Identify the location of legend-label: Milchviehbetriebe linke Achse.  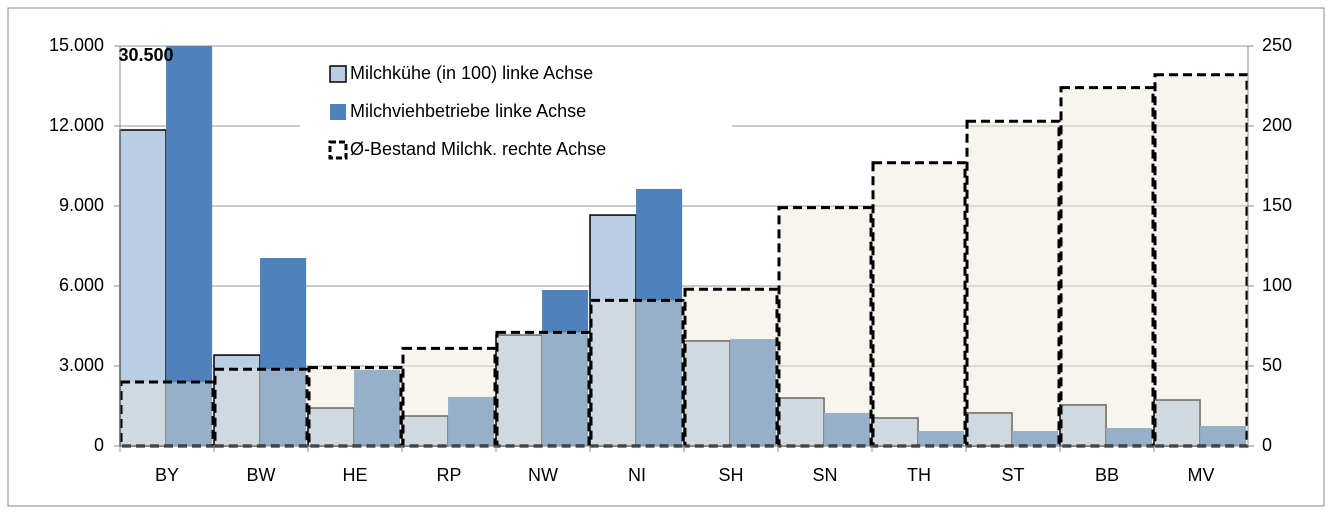
(468, 111).